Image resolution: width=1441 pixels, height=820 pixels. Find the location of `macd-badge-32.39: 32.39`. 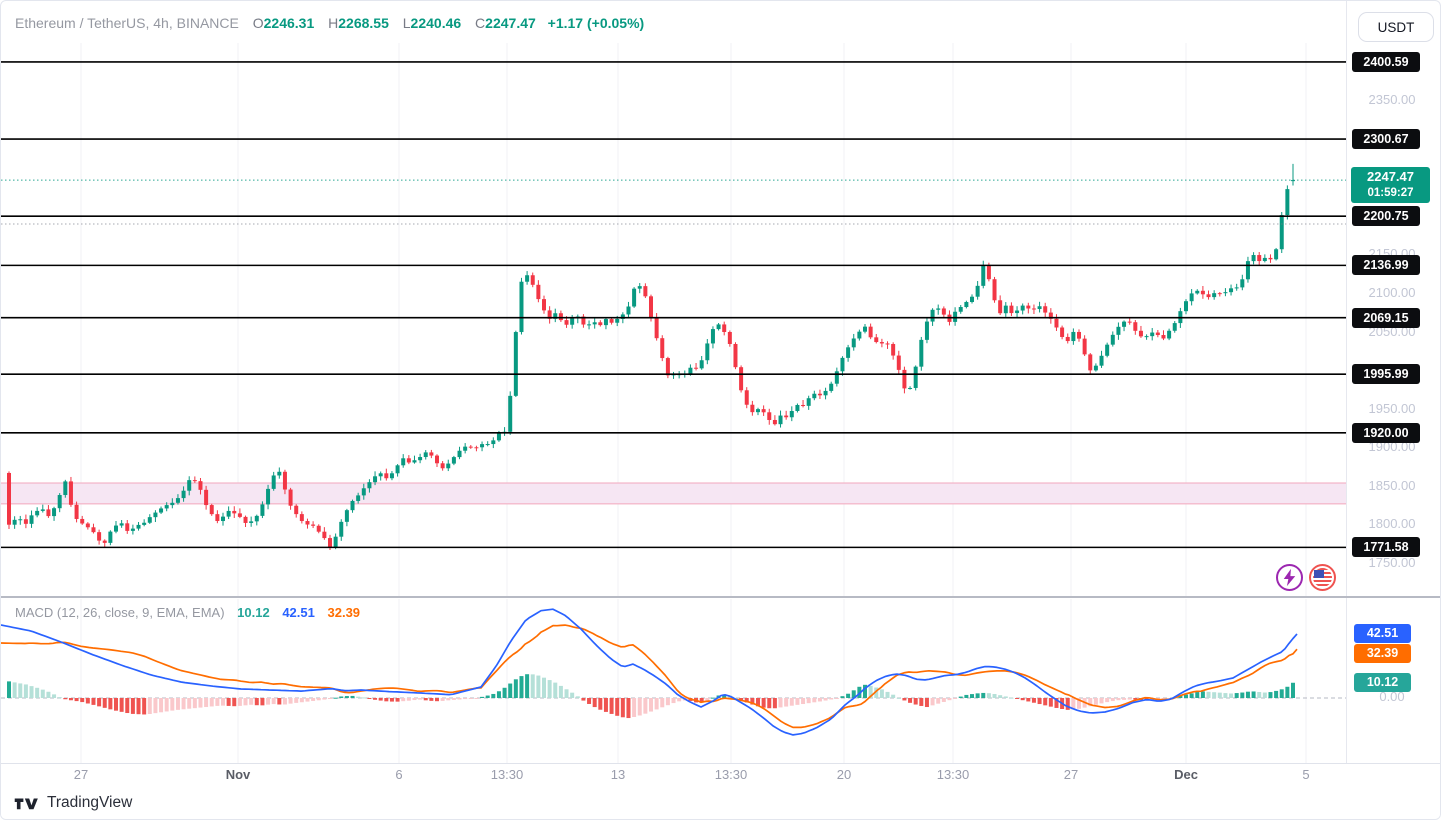

macd-badge-32.39: 32.39 is located at coordinates (1382, 654).